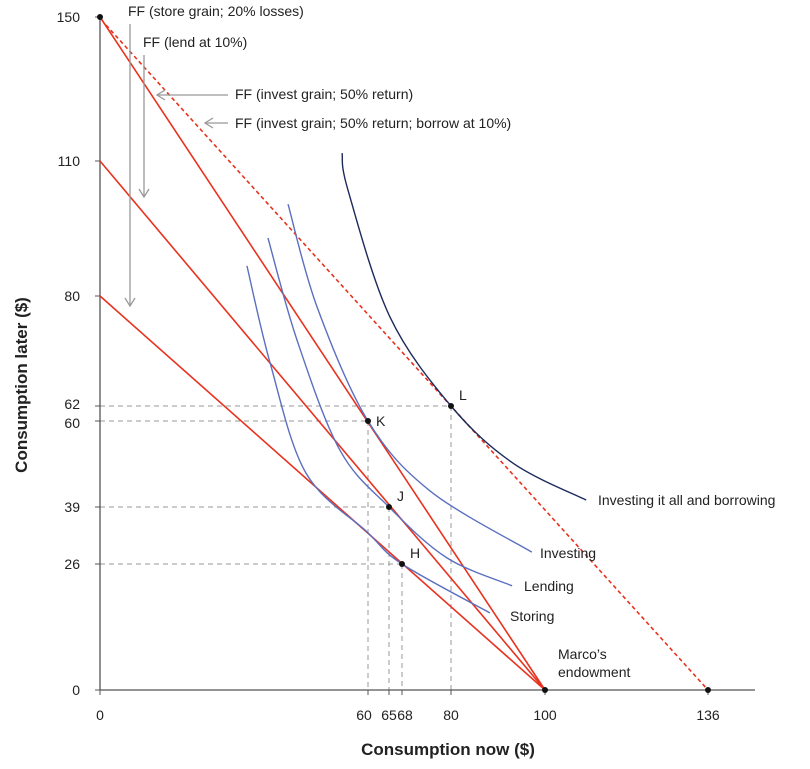 This screenshot has width=810, height=769. Describe the element at coordinates (216, 11) in the screenshot. I see `label-ff-store: FF (store grain; 20% losses)` at that location.